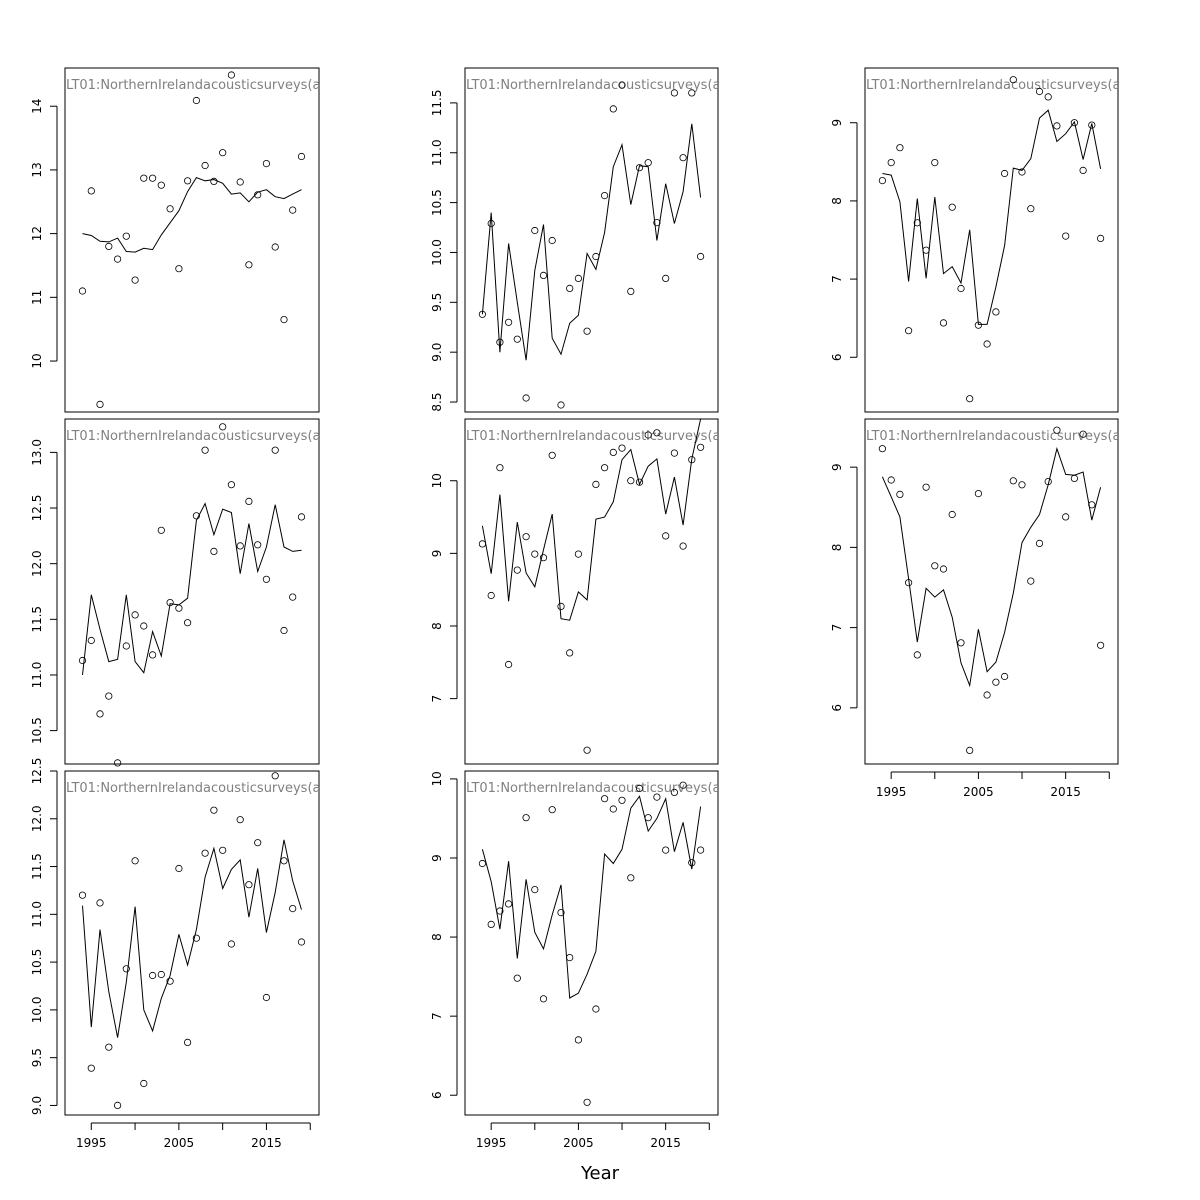 Image resolution: width=1200 pixels, height=1200 pixels. What do you see at coordinates (837, 467) in the screenshot?
I see `y-tick-label: 9` at bounding box center [837, 467].